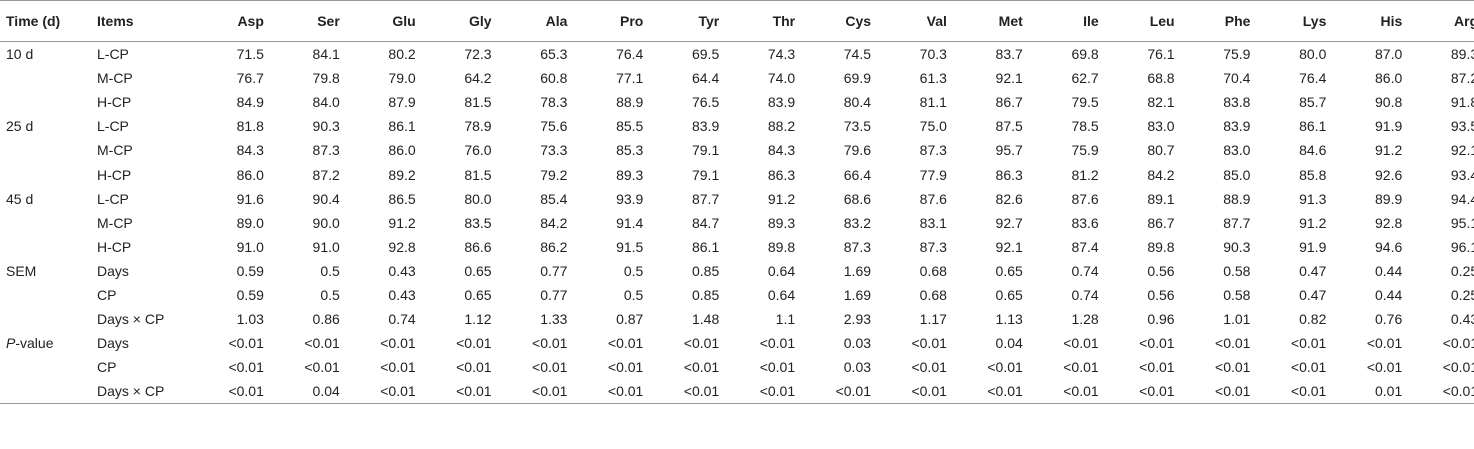 This screenshot has height=449, width=1474. What do you see at coordinates (705, 319) in the screenshot?
I see `value-cell: 1.48` at bounding box center [705, 319].